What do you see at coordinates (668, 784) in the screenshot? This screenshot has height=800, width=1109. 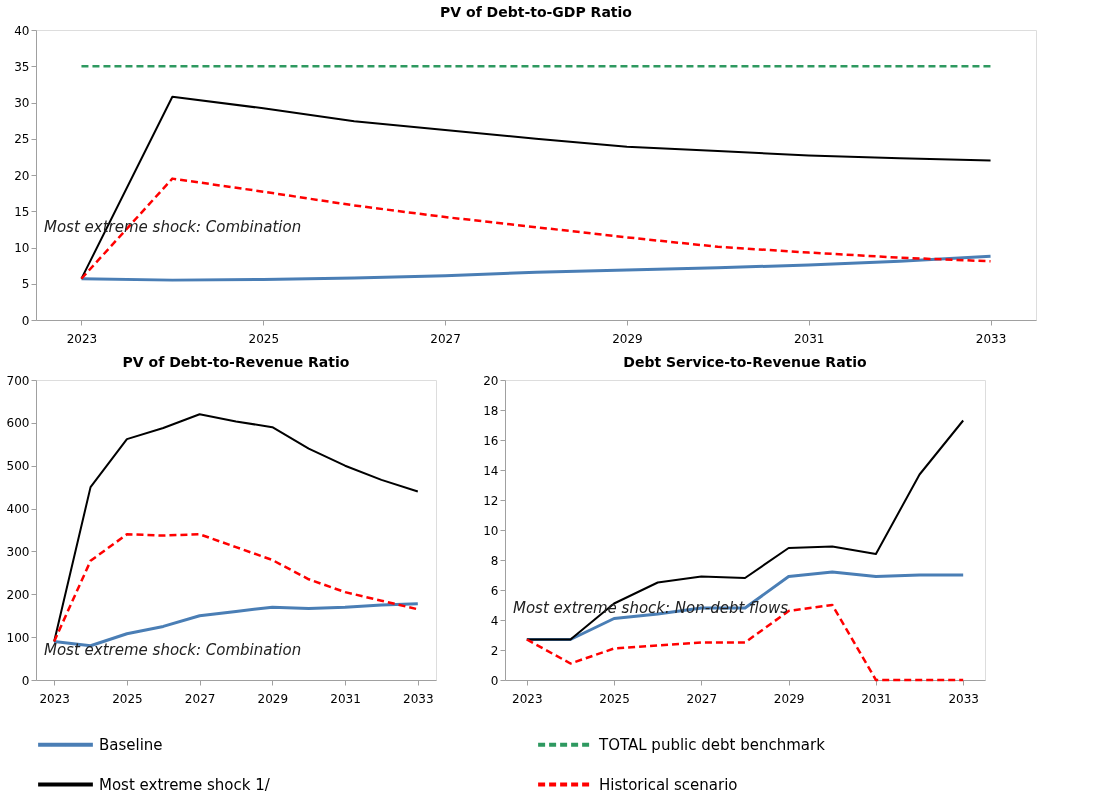 I see `legend-label: Historical scenario` at bounding box center [668, 784].